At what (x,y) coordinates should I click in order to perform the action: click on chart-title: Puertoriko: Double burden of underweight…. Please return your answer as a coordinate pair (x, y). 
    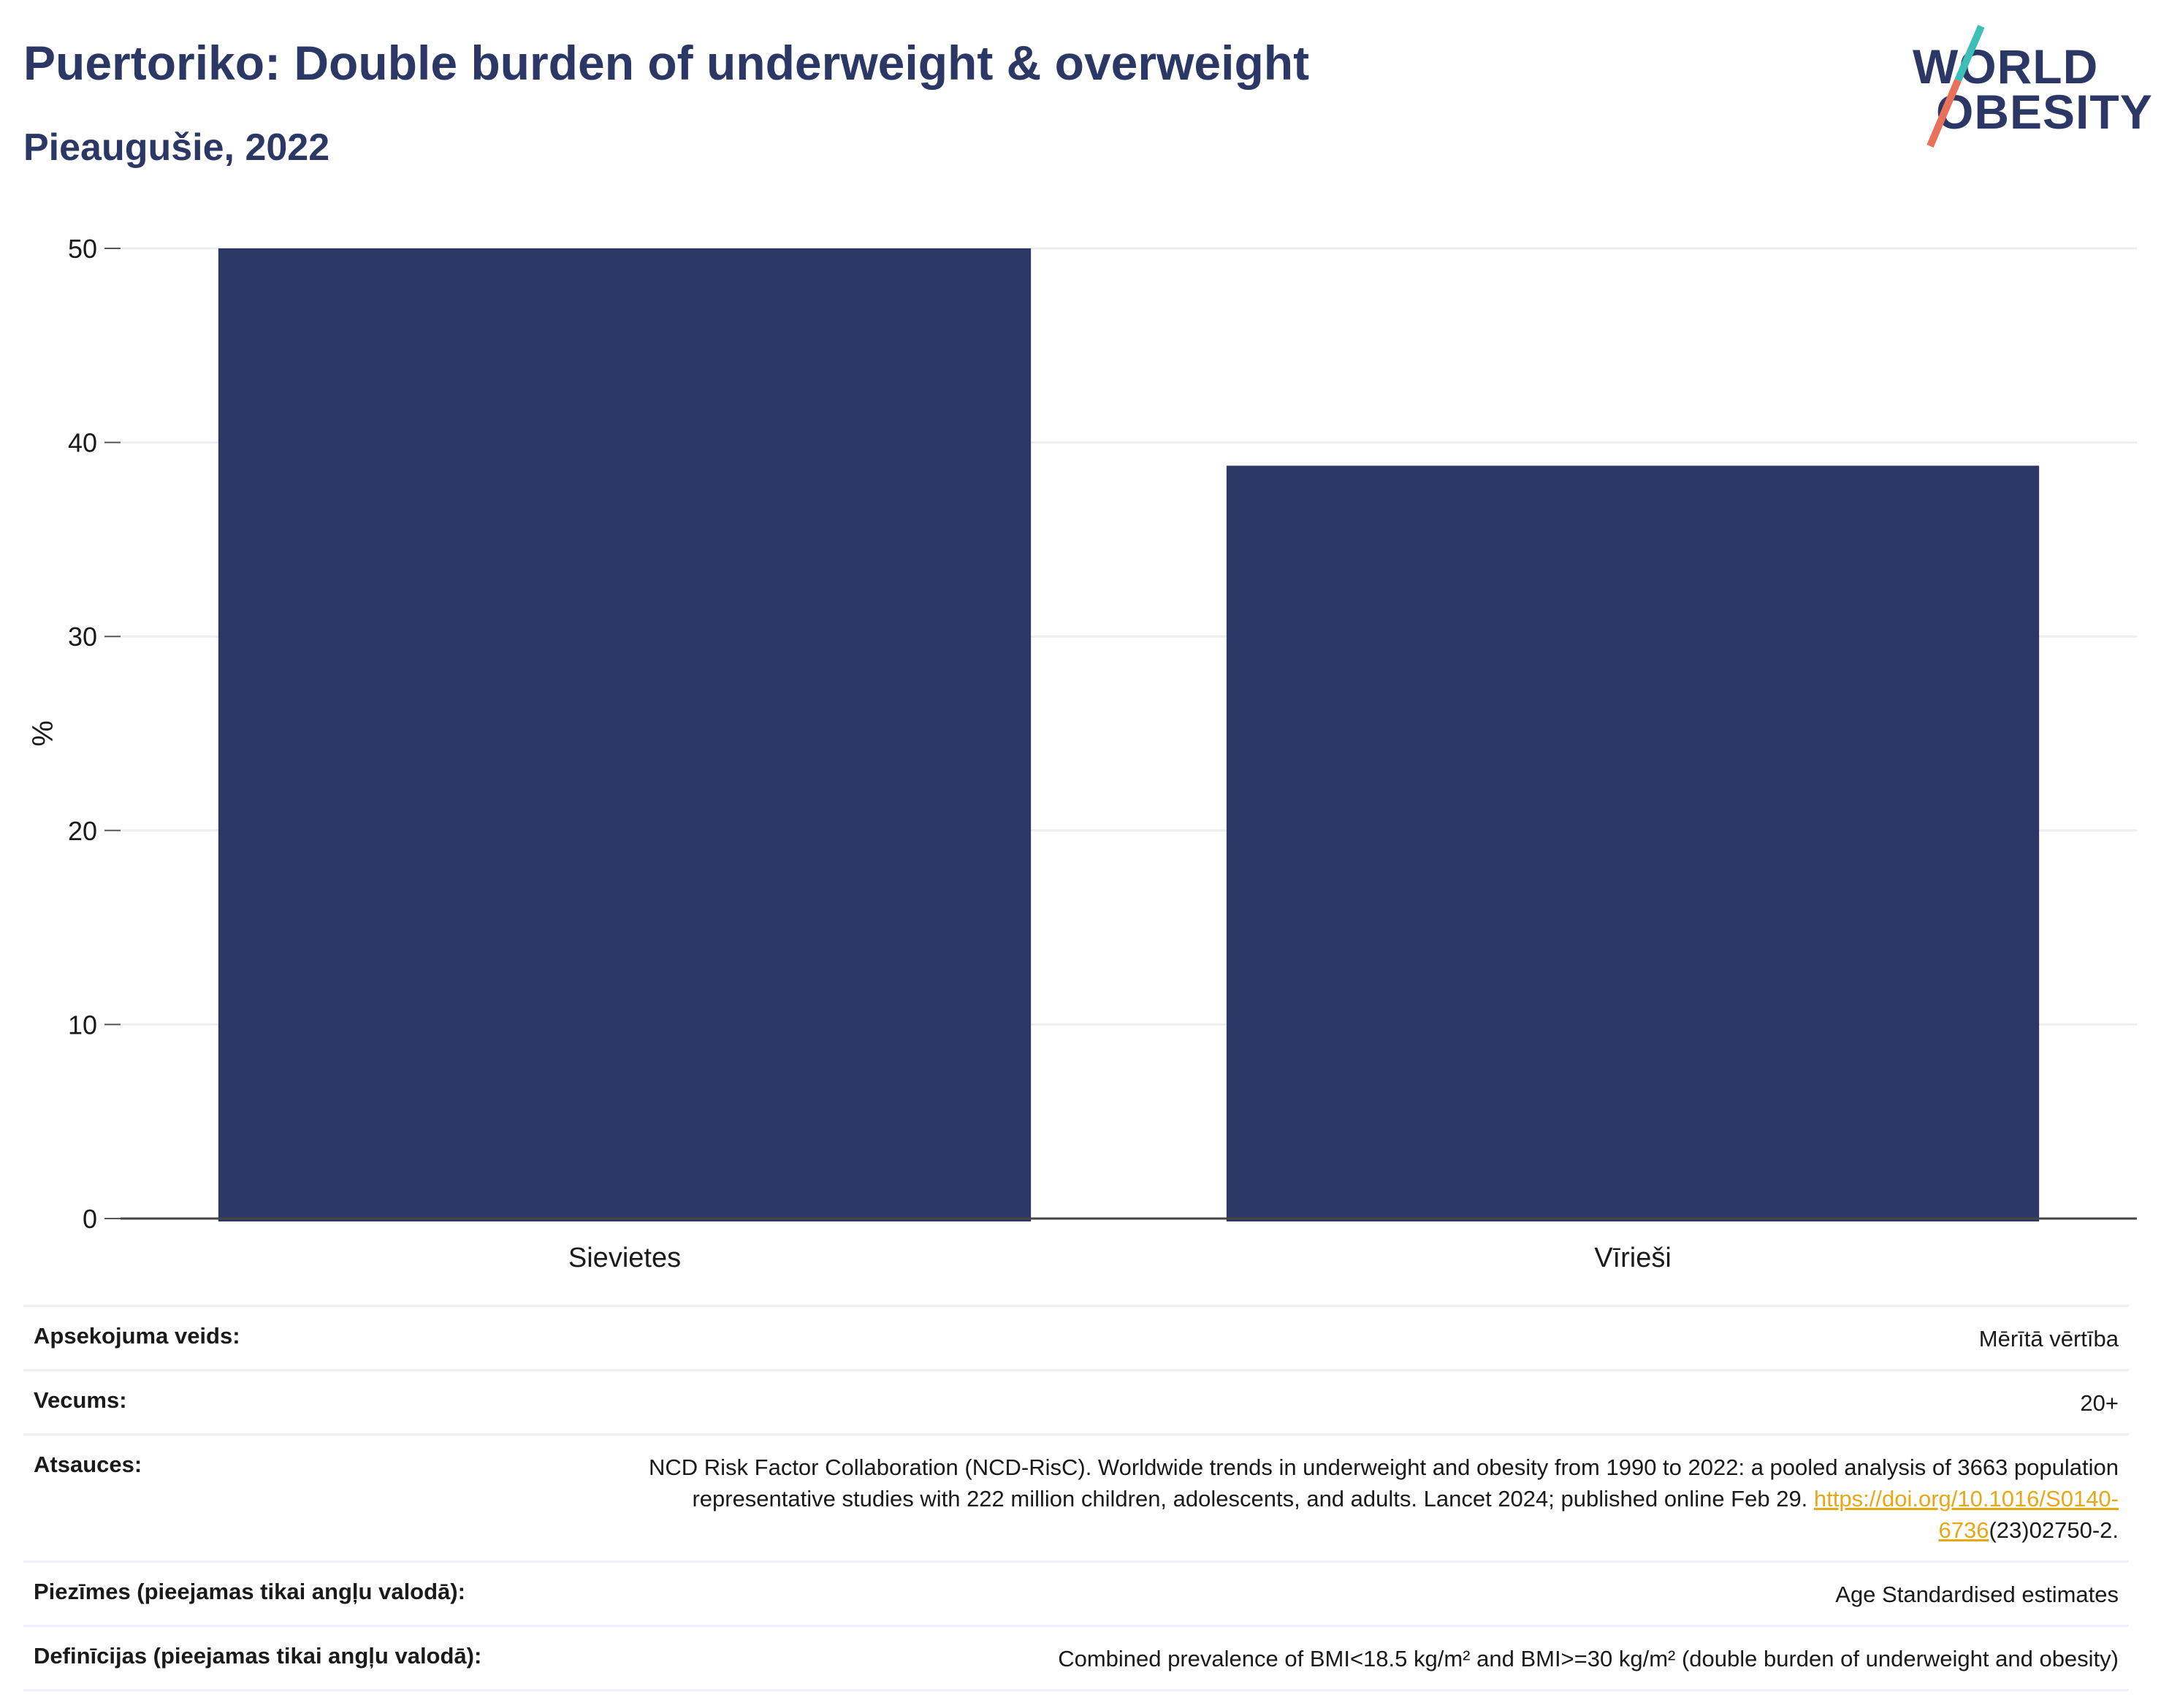
    Looking at the image, I should click on (667, 63).